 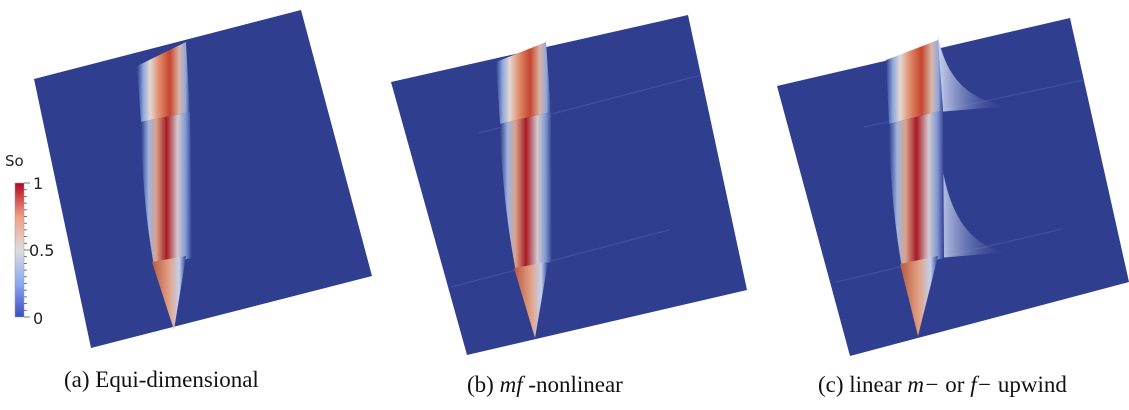 I want to click on caption-c: (c) linear m− or f− upwind, so click(x=942, y=385).